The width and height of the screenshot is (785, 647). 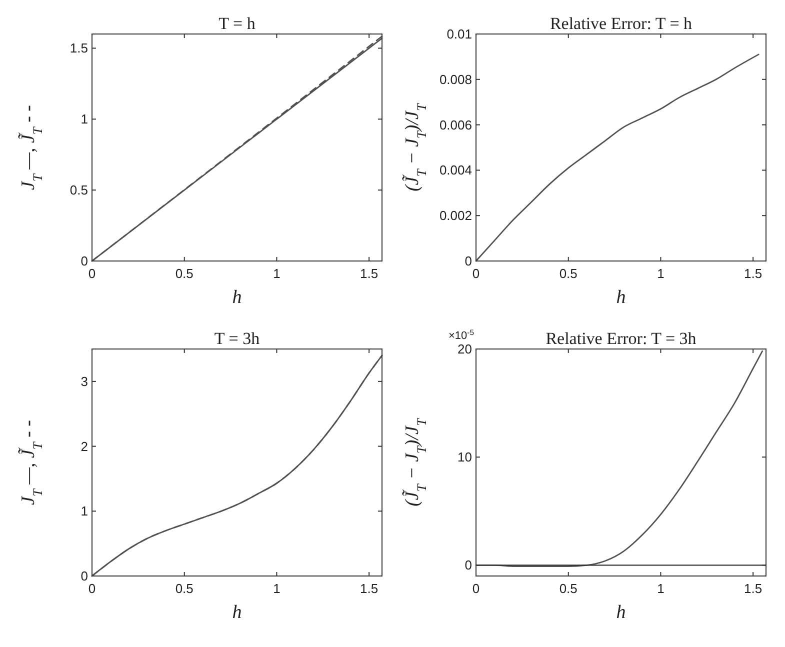 I want to click on y-tick-label: 0.002, so click(x=455, y=216).